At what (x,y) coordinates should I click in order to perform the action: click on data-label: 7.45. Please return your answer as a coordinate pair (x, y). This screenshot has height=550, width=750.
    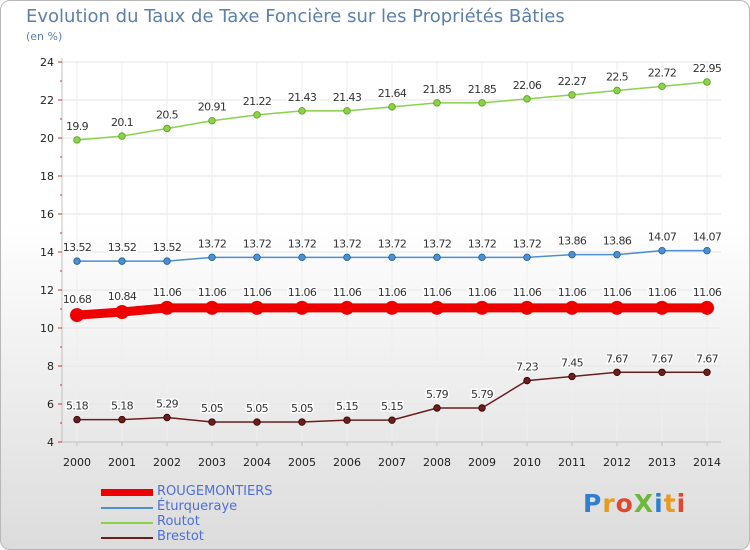
    Looking at the image, I should click on (572, 362).